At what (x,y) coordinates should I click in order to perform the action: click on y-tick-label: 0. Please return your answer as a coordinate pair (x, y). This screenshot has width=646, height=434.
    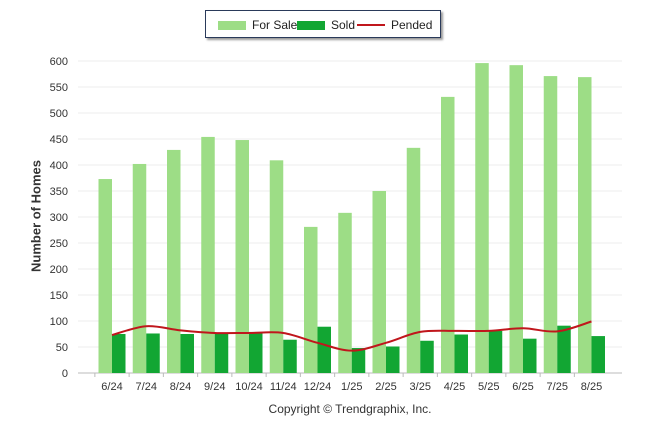
    Looking at the image, I should click on (65, 374).